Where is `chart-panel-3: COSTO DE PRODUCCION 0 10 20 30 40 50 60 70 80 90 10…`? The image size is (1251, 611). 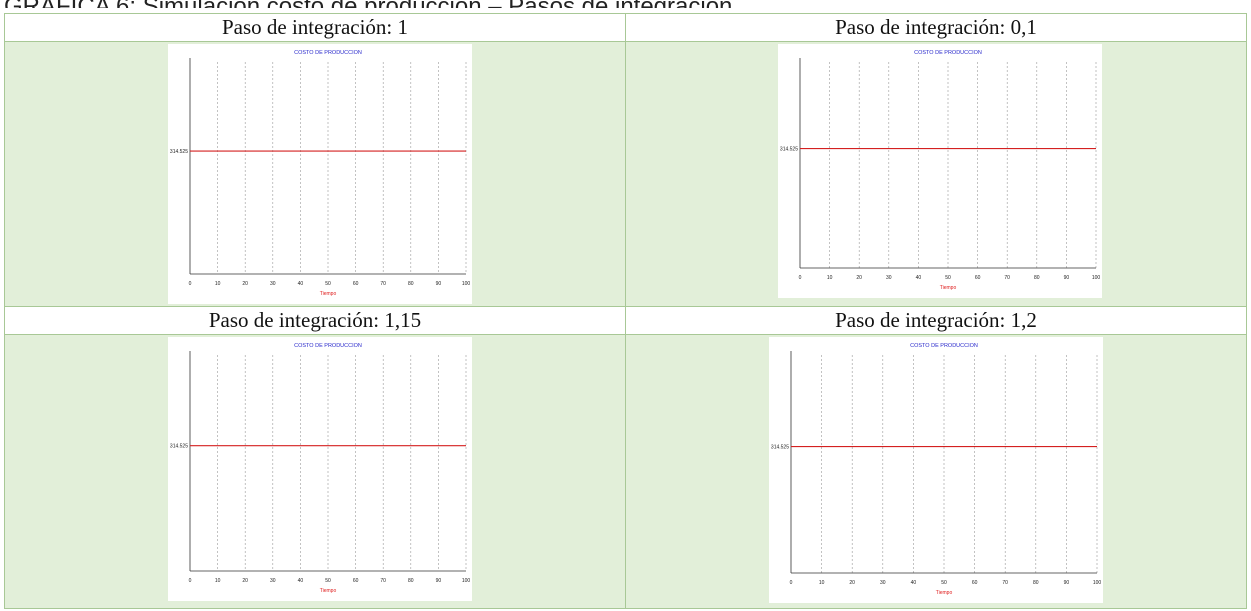 chart-panel-3: COSTO DE PRODUCCION 0 10 20 30 40 50 60 70 80 90 10… is located at coordinates (320, 469).